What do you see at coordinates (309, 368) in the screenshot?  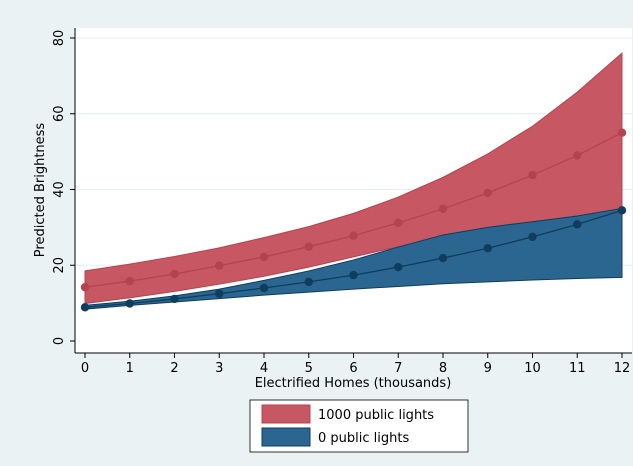 I see `x-tick-label: 5` at bounding box center [309, 368].